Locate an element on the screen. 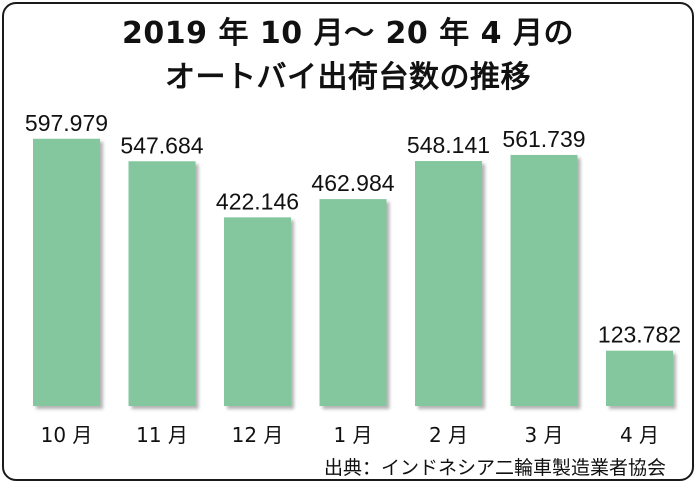 Image resolution: width=700 pixels, height=487 pixels. chart-title-line-1: 2019 年 10 月〜 20 年 4 月の is located at coordinates (348, 33).